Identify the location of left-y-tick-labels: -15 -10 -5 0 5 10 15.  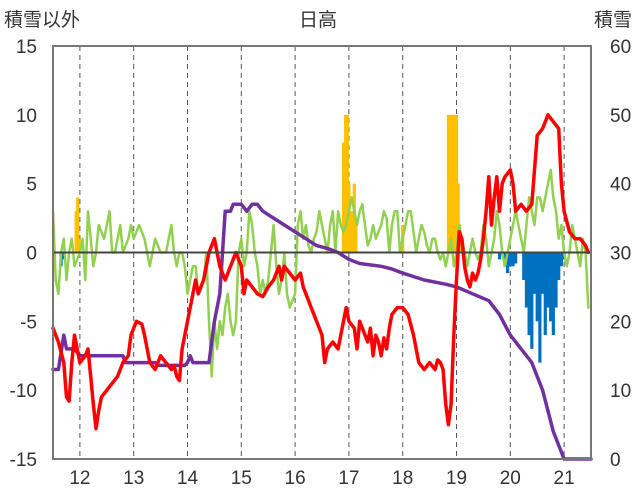
(23, 254).